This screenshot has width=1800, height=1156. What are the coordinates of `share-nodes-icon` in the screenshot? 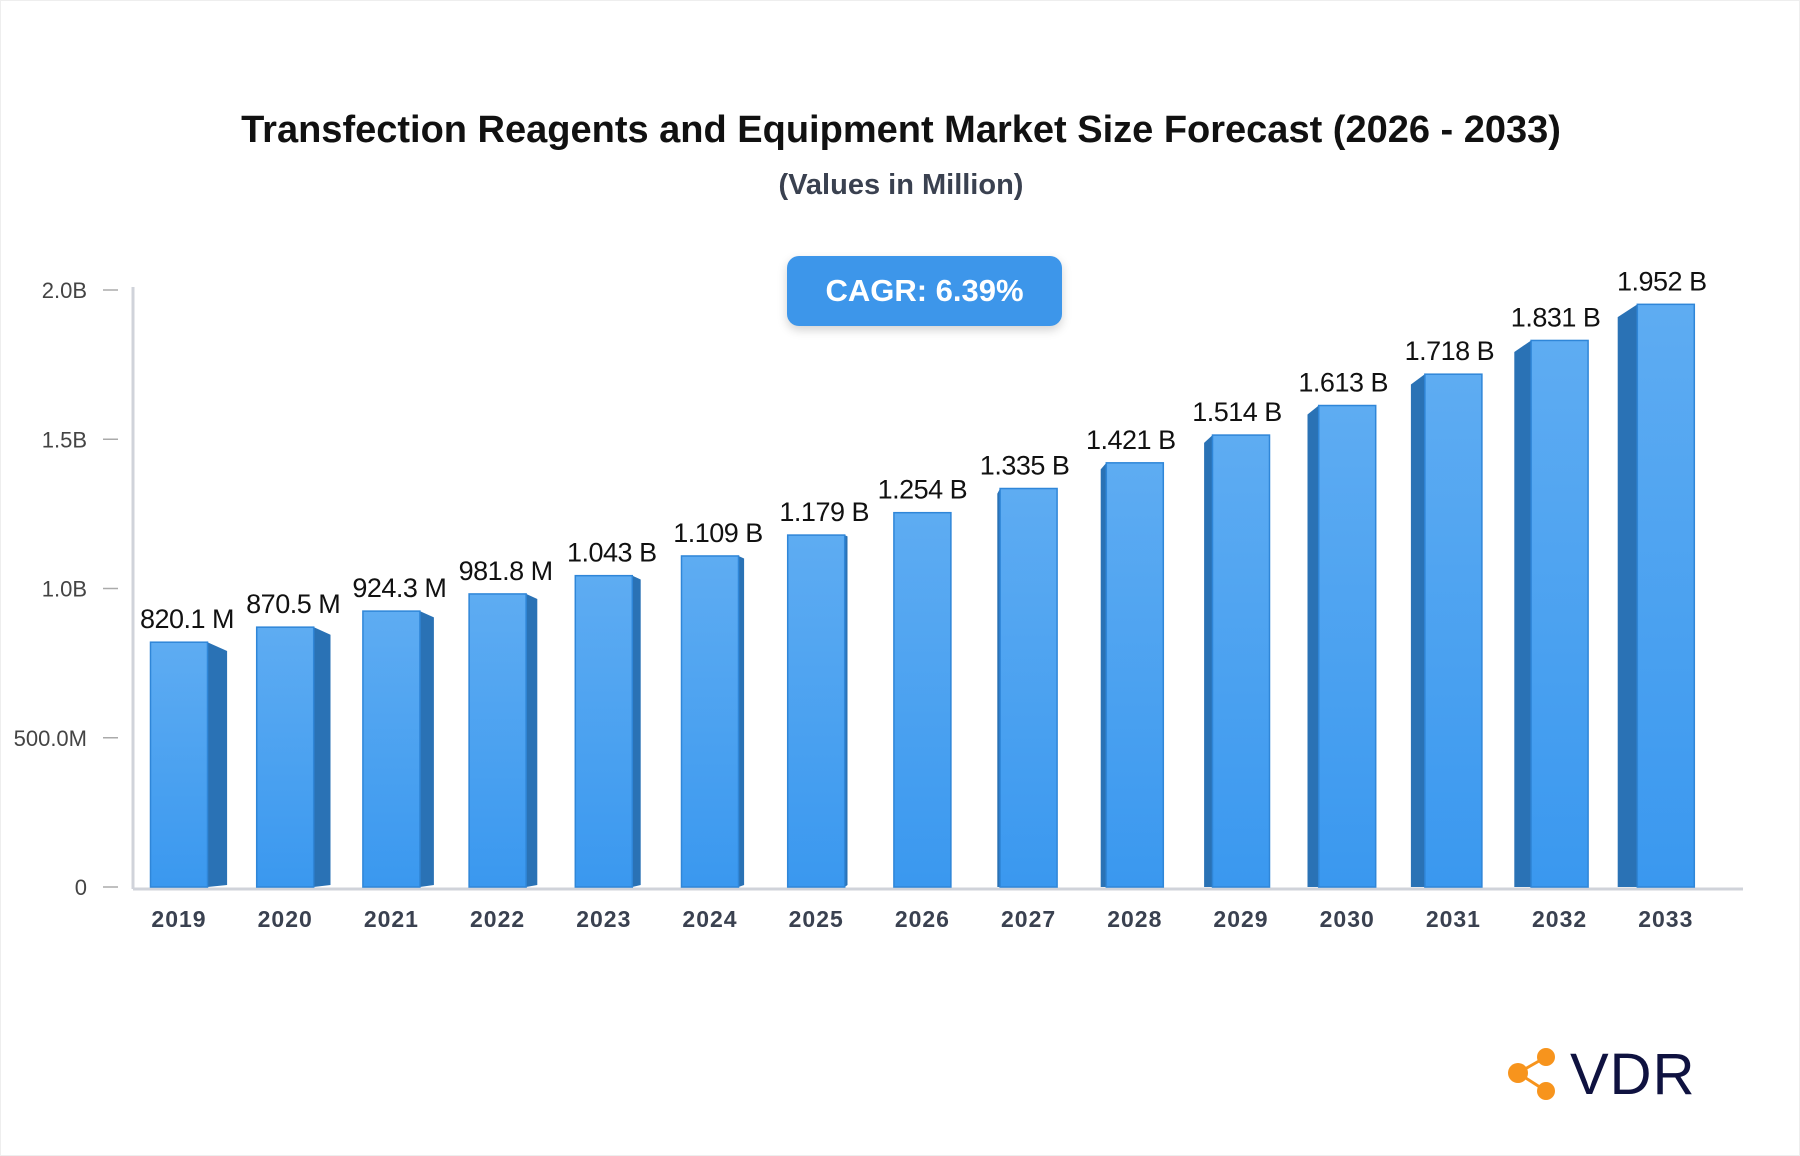 It's located at (1531, 1073).